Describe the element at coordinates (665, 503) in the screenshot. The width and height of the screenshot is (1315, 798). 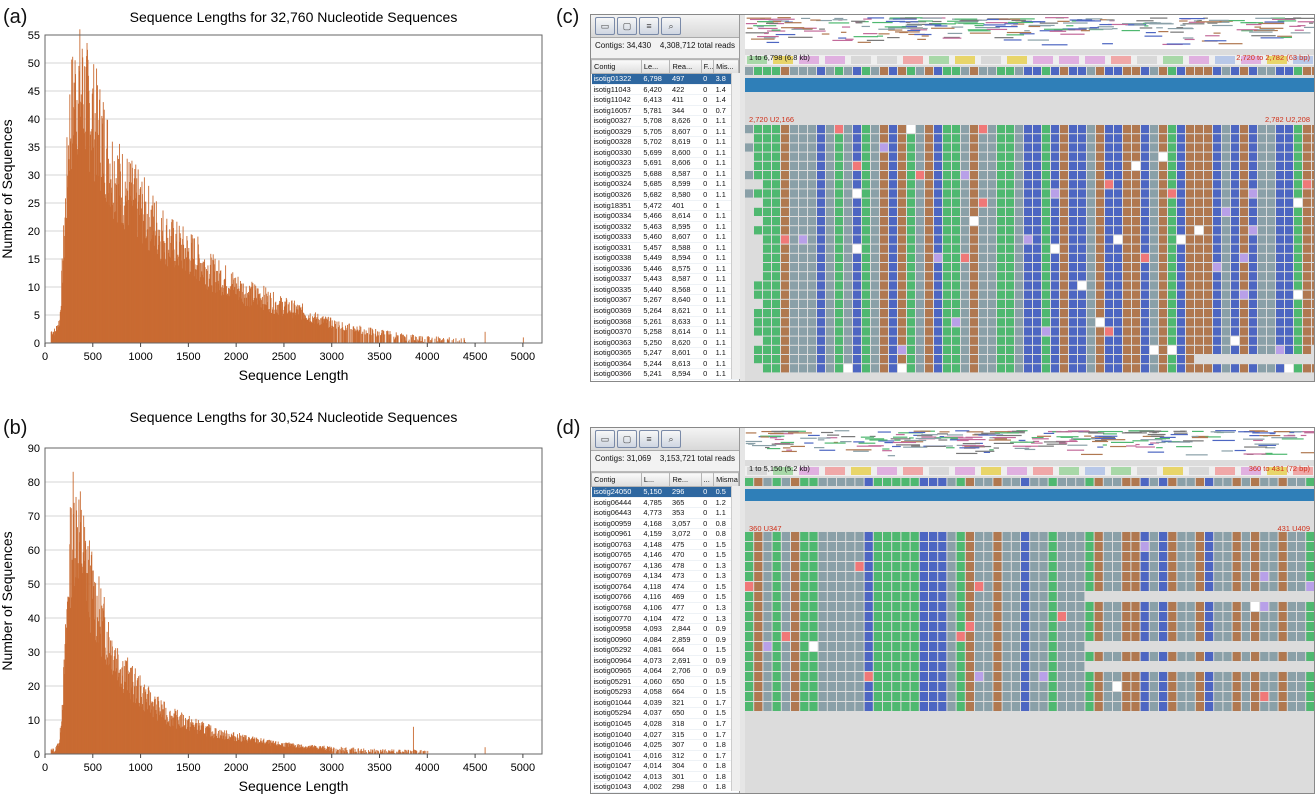
I see `table-row: isotig06444 4,785 365 0 1.2` at that location.